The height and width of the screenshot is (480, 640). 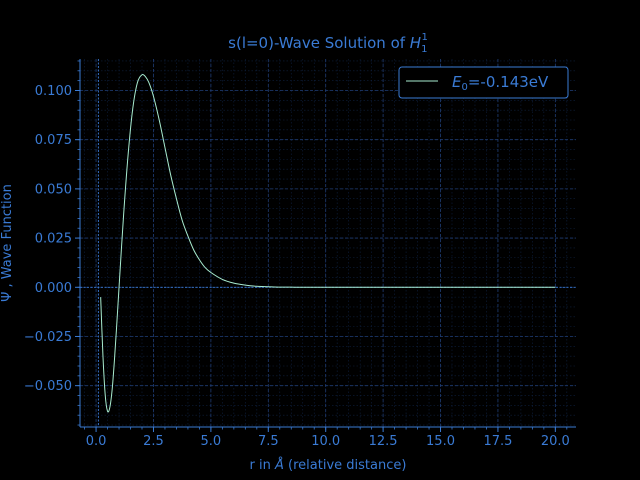 What do you see at coordinates (7, 243) in the screenshot?
I see `y-axis-label: Ψ , Wave Function` at bounding box center [7, 243].